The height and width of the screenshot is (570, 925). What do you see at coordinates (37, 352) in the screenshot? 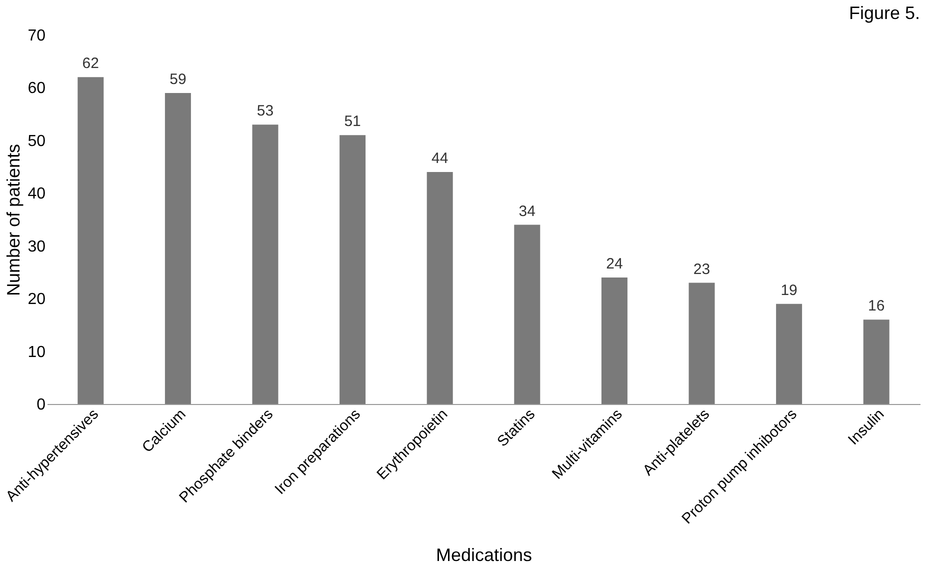
I see `y-tick-label: 10` at bounding box center [37, 352].